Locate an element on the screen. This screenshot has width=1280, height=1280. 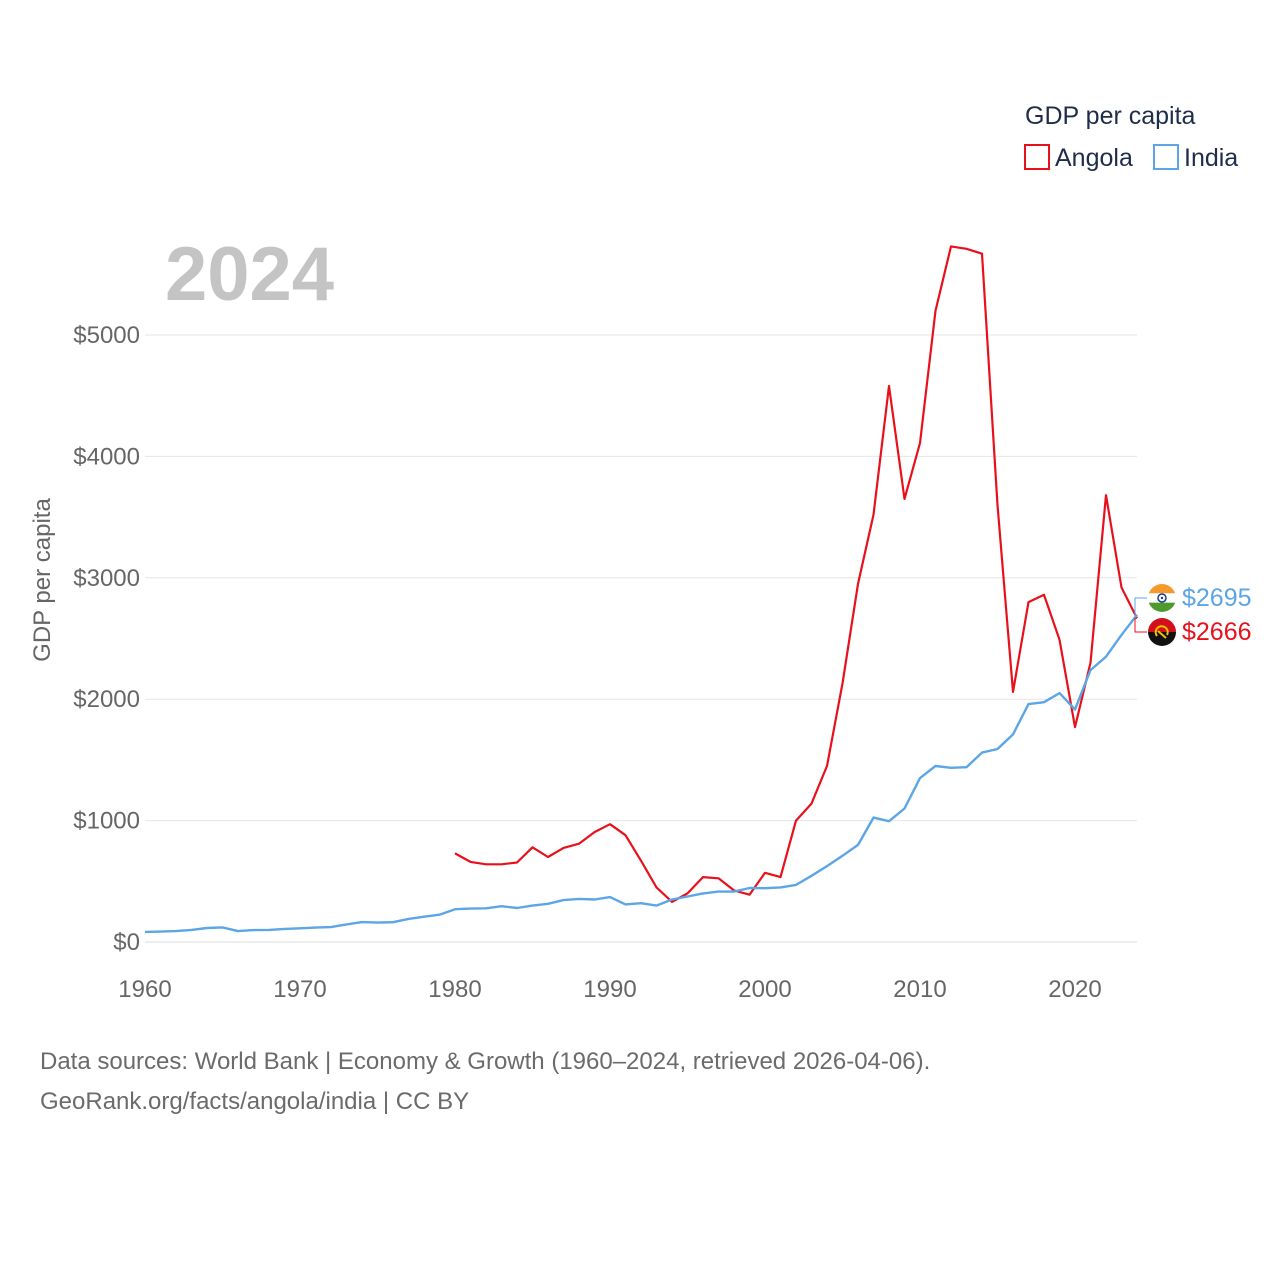
india-flag-icon is located at coordinates (1162, 598).